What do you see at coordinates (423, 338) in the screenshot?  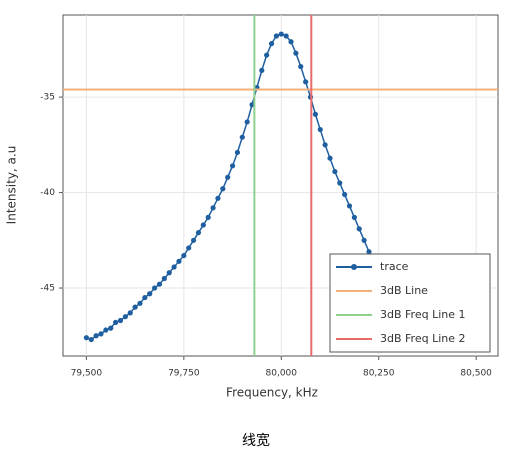 I see `legend-label: 3dB Freq Line 2` at bounding box center [423, 338].